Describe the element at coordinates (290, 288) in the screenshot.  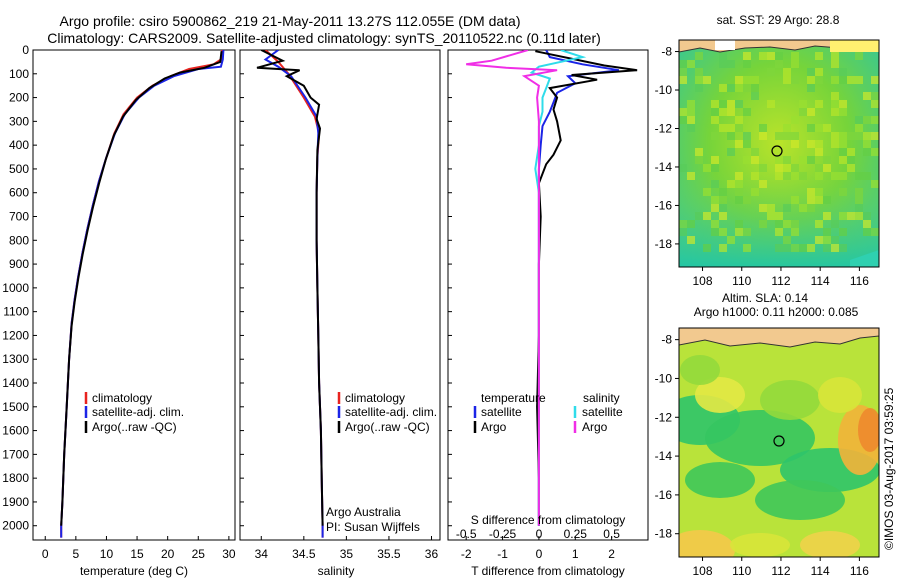
I see `series-line-argo-raw-qc-` at that location.